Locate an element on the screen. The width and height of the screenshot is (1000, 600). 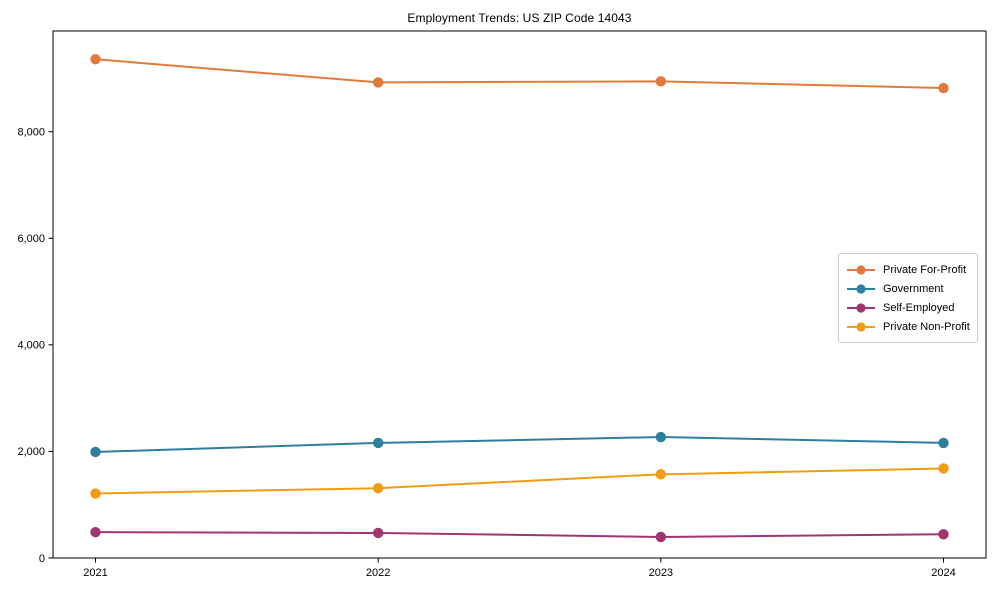
data-point-government-2024 is located at coordinates (943, 443).